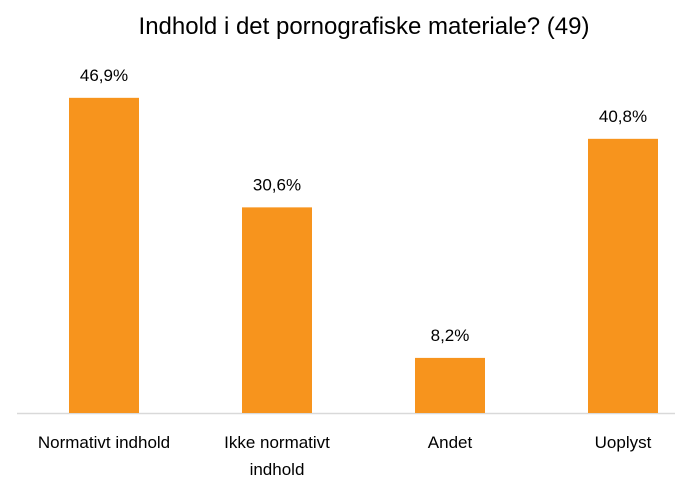 Image resolution: width=692 pixels, height=483 pixels. I want to click on data-label: 30,6%, so click(277, 184).